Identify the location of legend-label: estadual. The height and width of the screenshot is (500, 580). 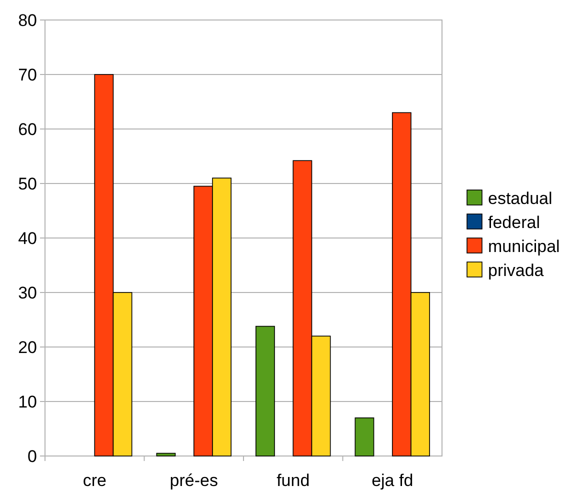
(520, 198).